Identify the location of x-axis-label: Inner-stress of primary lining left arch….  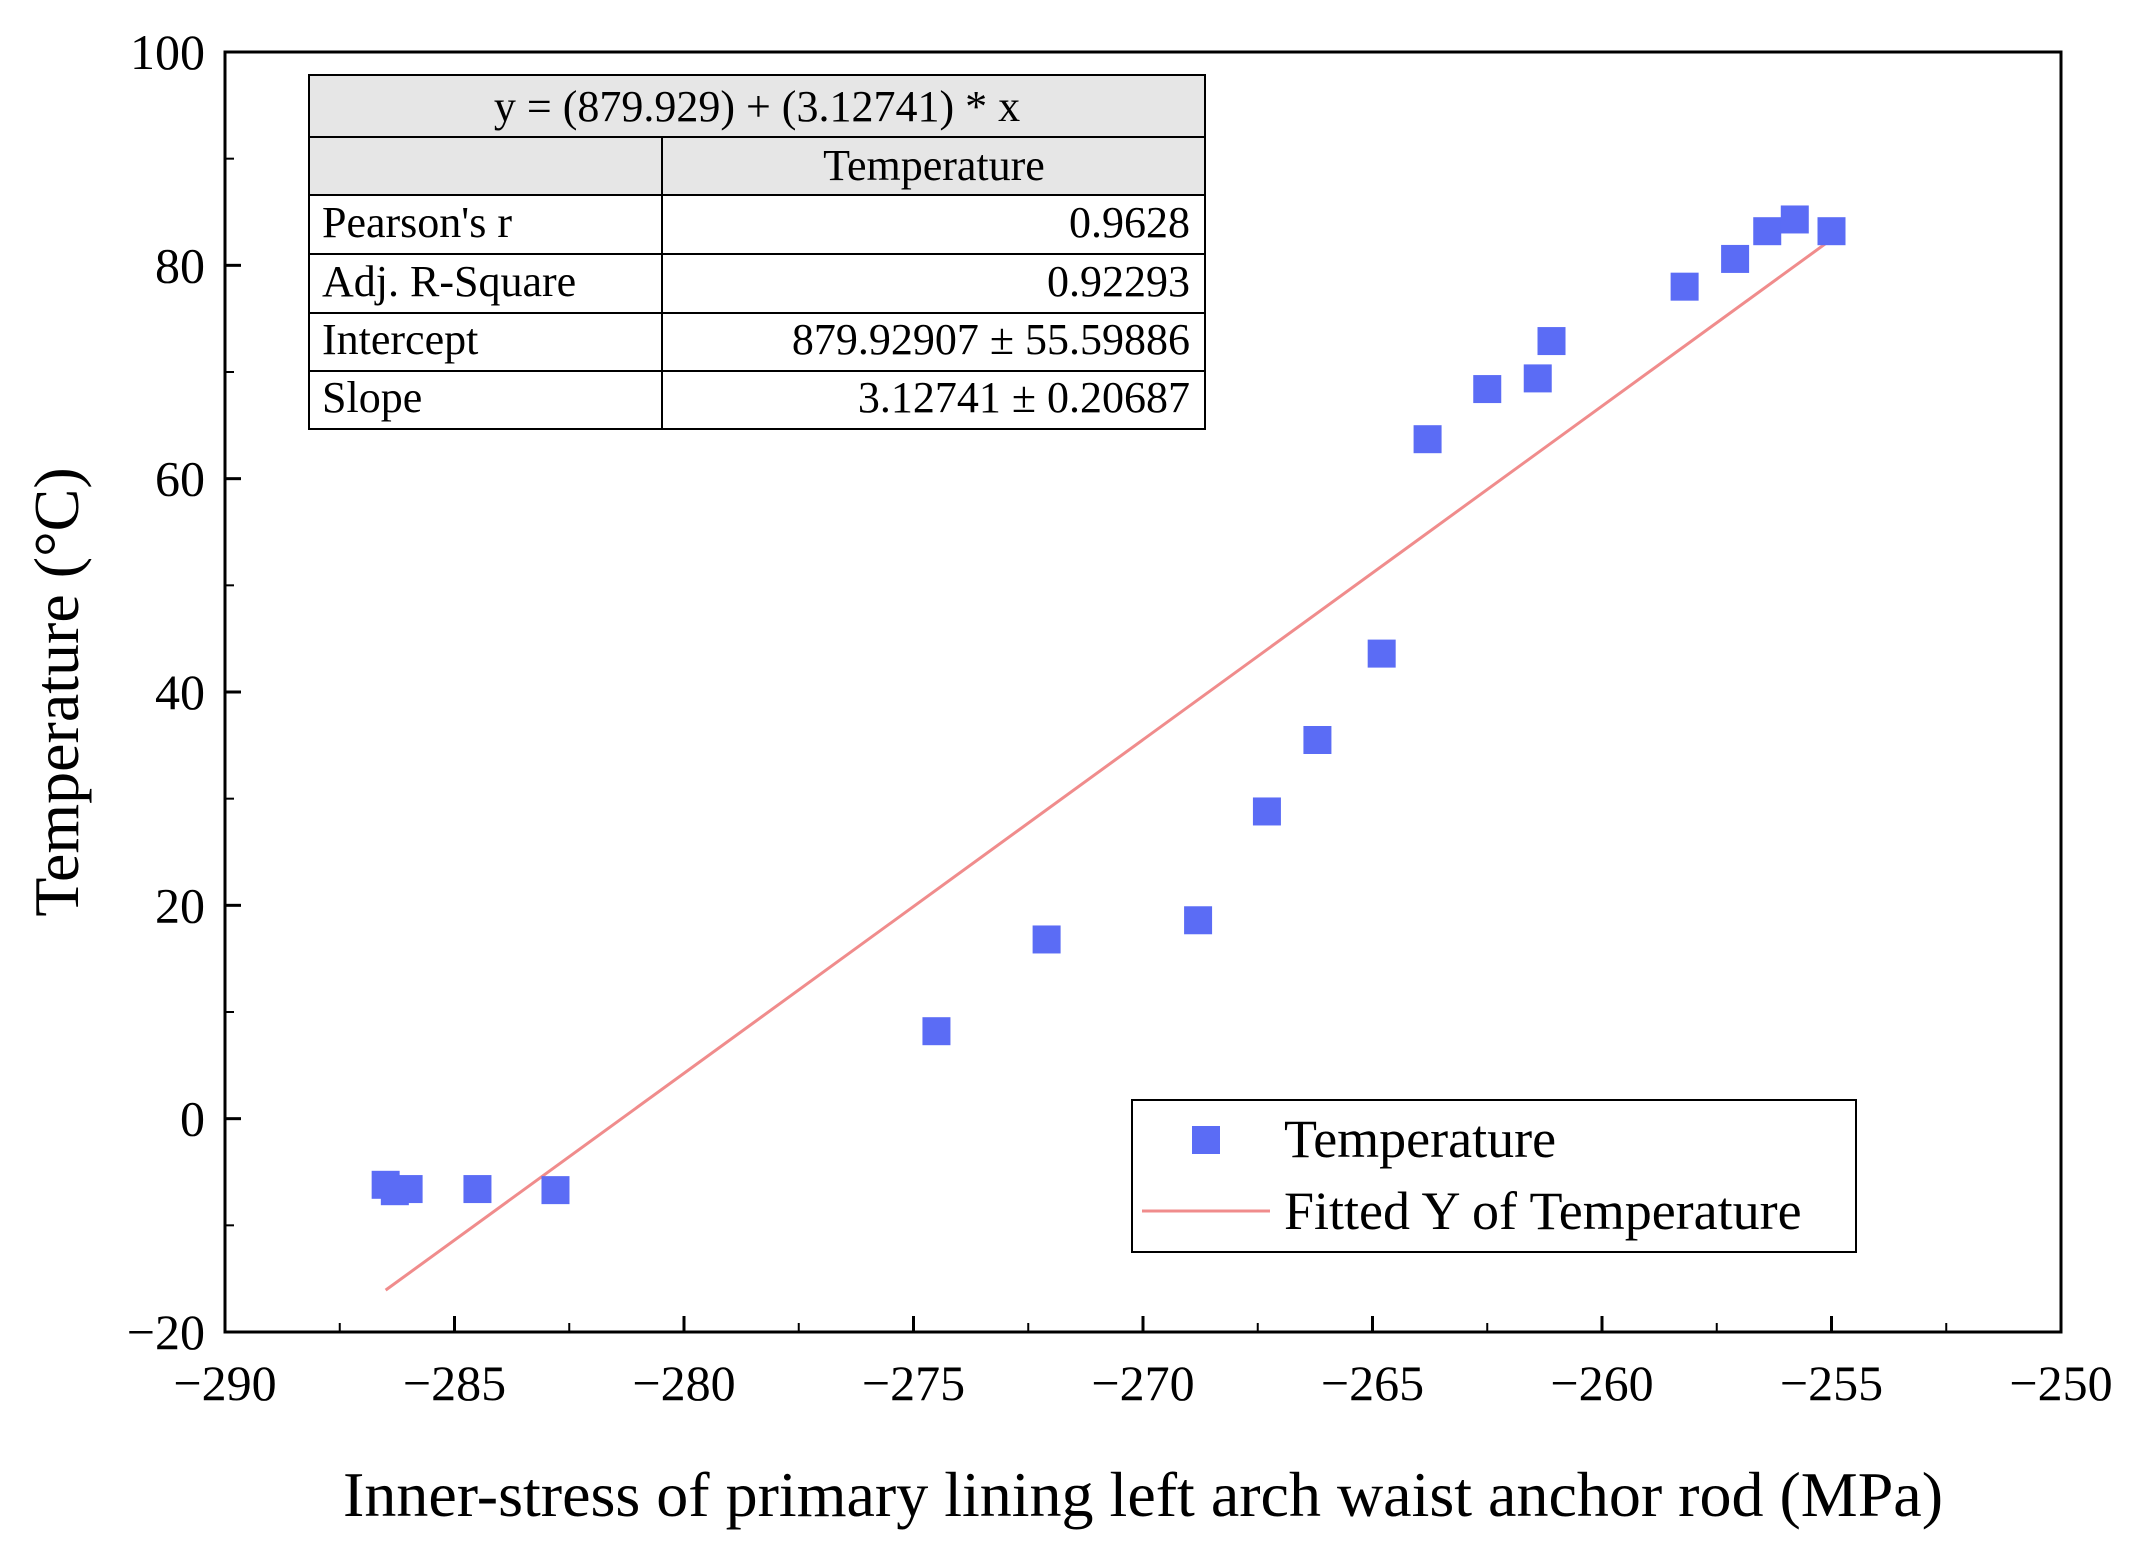
(1143, 1494).